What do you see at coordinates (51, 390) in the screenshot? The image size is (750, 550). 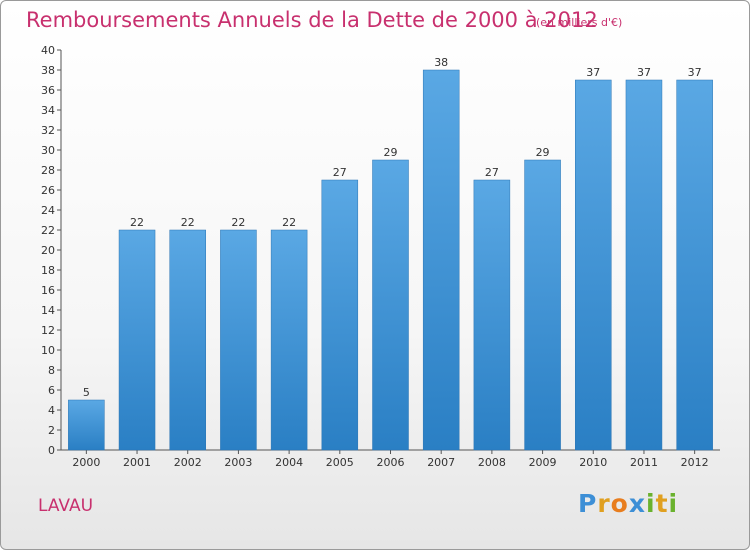 I see `y-tick-label: 6` at bounding box center [51, 390].